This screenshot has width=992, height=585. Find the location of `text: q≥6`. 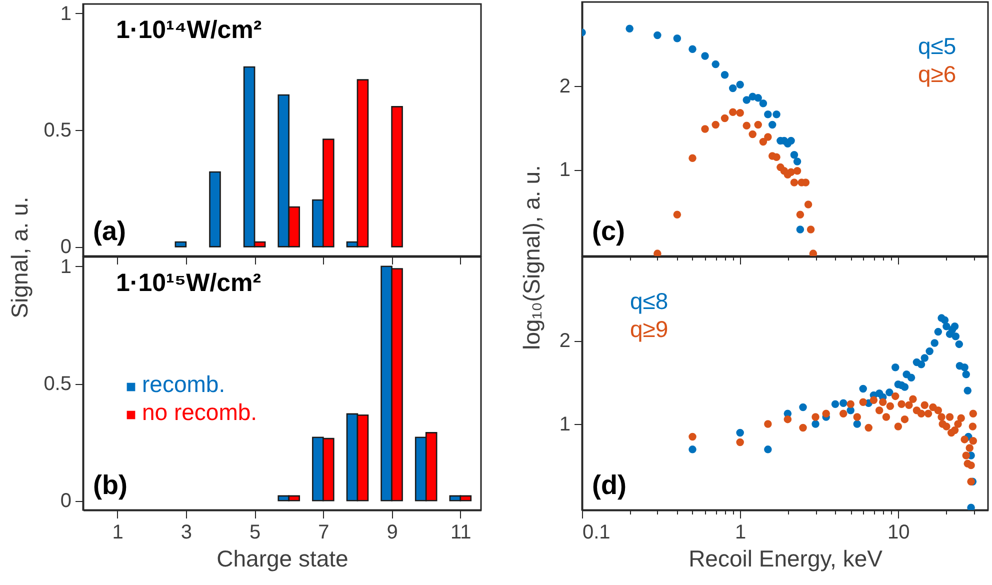

text: q≥6 is located at coordinates (937, 74).